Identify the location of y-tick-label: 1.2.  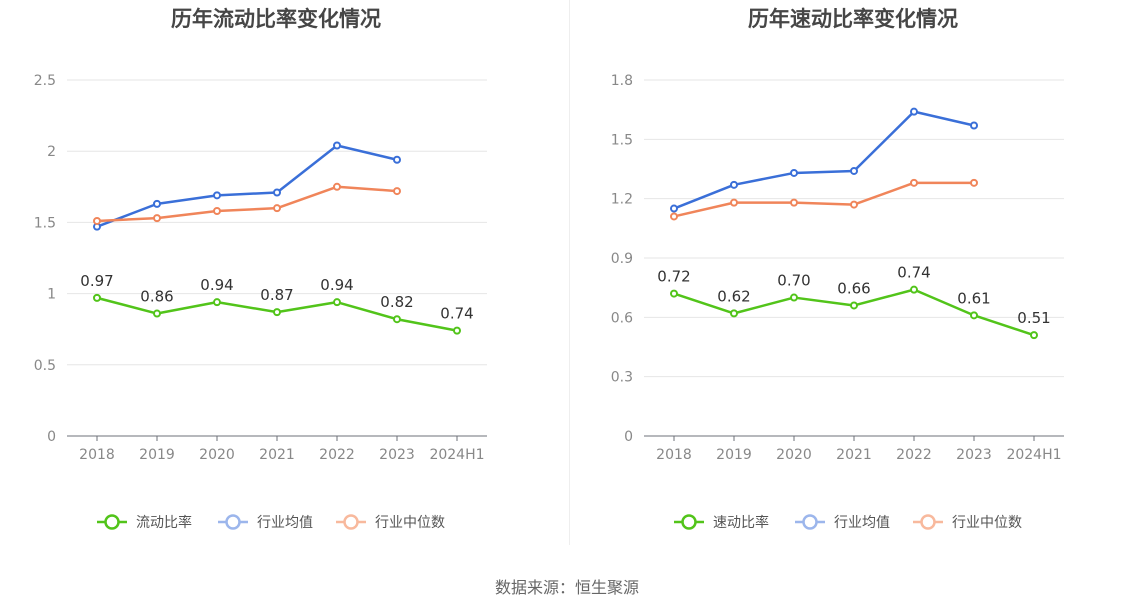
(622, 200).